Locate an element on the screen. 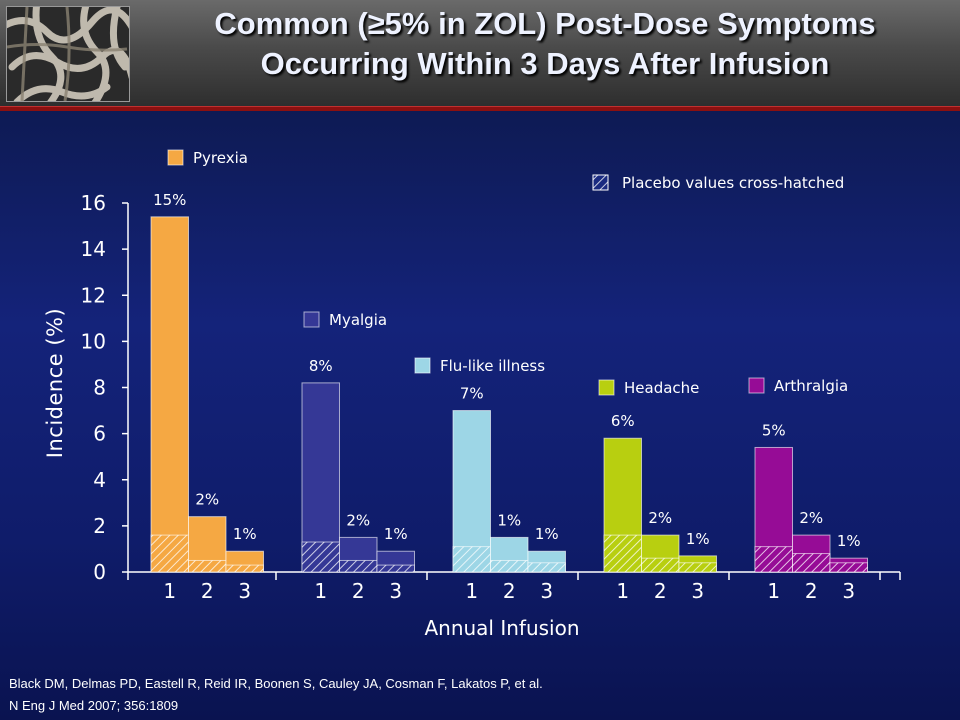  legend-label: Arthralgia is located at coordinates (811, 386).